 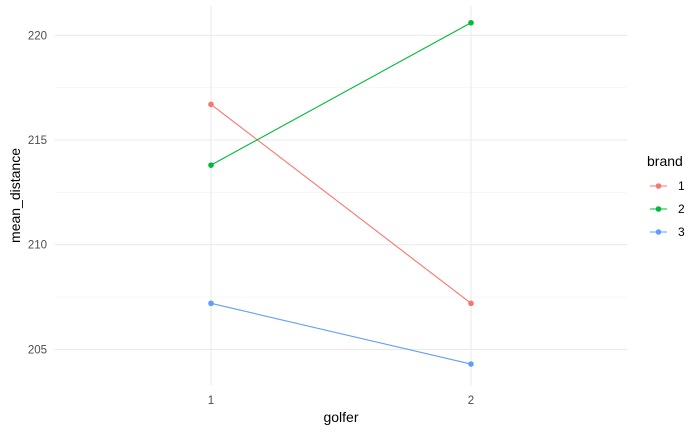 I want to click on y-axis-title: mean_distance, so click(x=15, y=195).